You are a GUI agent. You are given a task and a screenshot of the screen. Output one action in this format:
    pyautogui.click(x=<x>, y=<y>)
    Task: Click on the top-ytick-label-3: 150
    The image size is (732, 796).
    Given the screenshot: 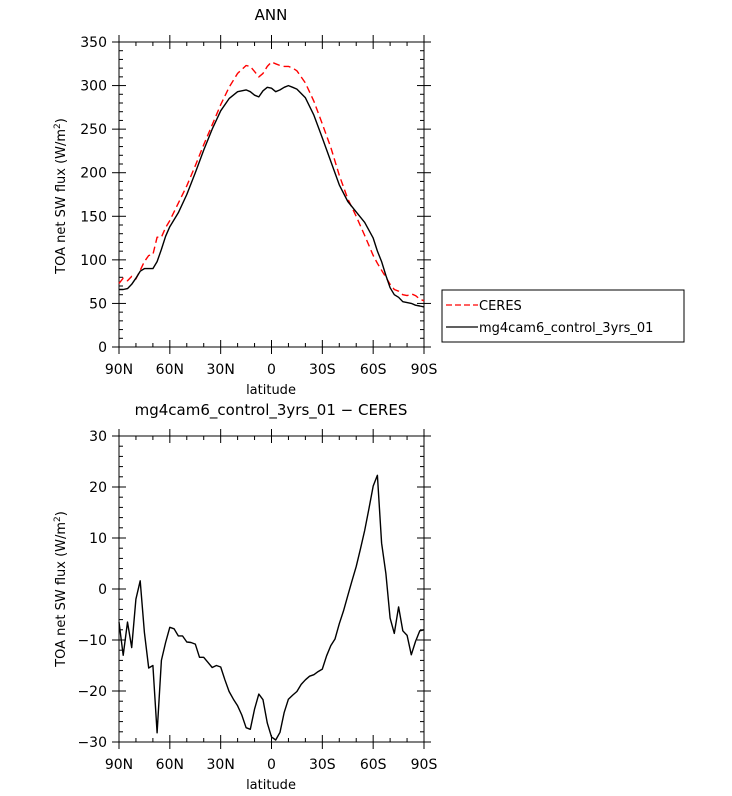 What is the action you would take?
    pyautogui.click(x=93, y=217)
    